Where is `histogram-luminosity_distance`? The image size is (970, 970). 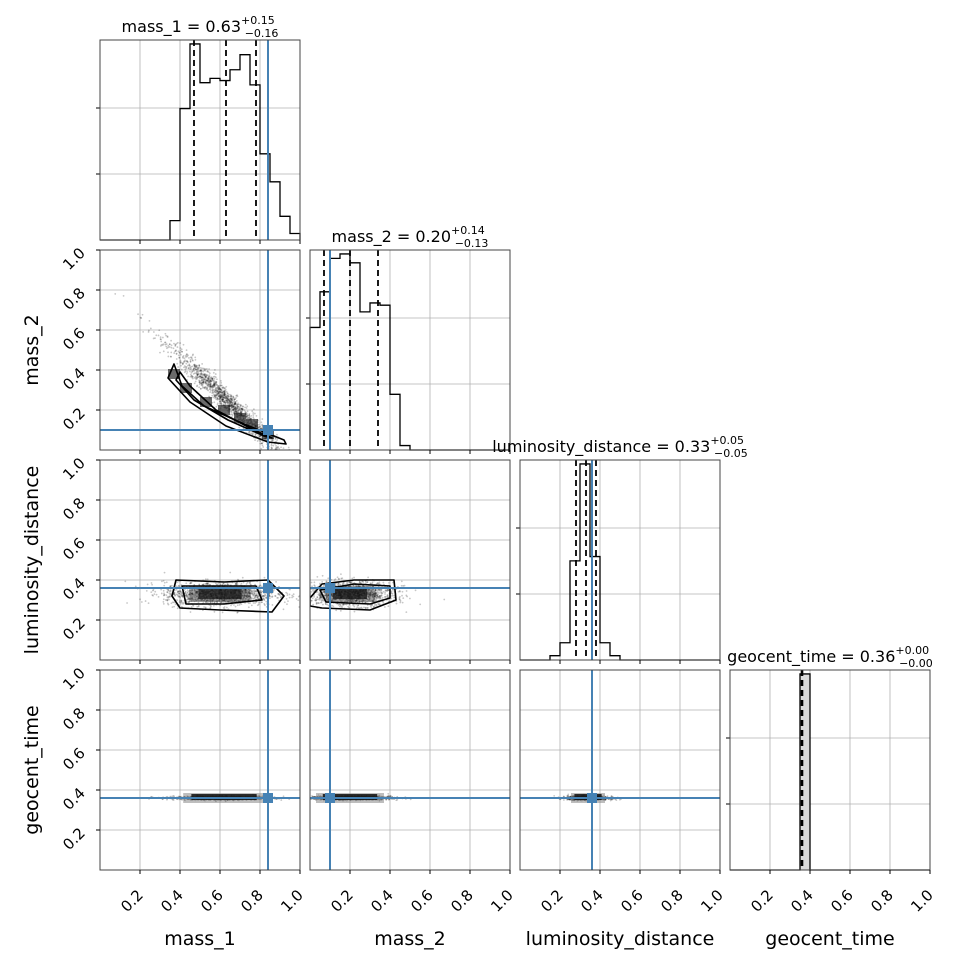 histogram-luminosity_distance is located at coordinates (620, 562).